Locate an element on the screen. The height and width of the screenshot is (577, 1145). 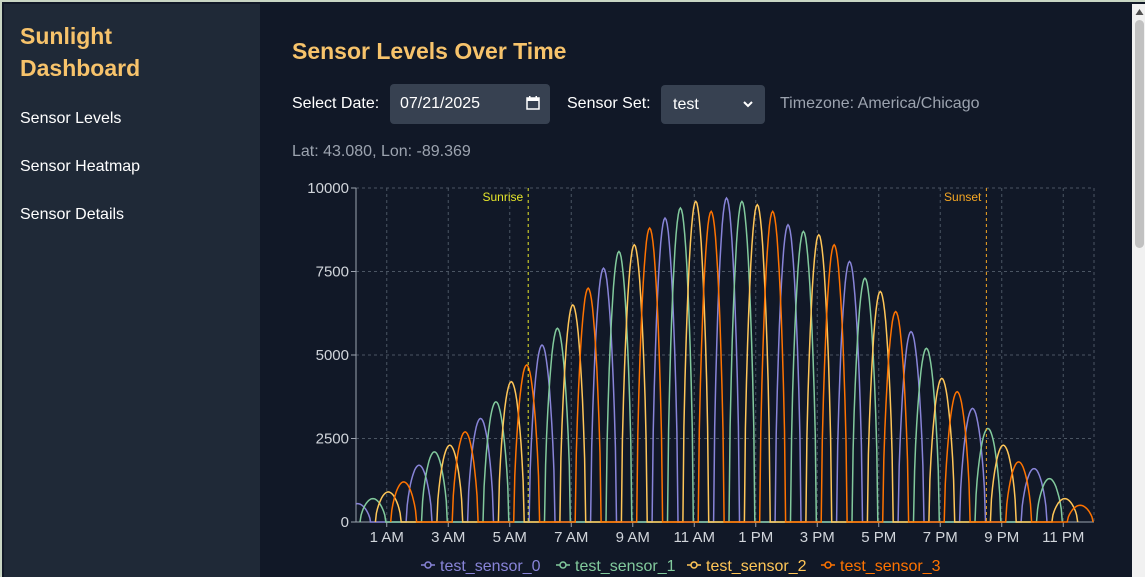
x-tick-label: 11 AM is located at coordinates (694, 537).